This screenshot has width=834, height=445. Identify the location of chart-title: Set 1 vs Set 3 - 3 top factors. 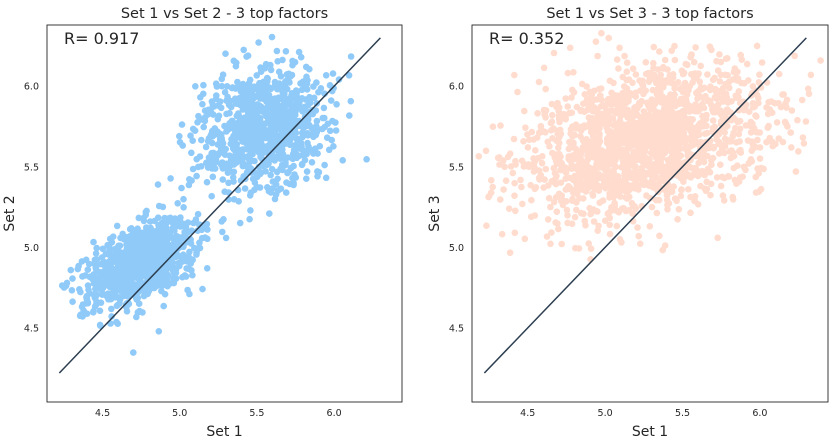
(649, 14).